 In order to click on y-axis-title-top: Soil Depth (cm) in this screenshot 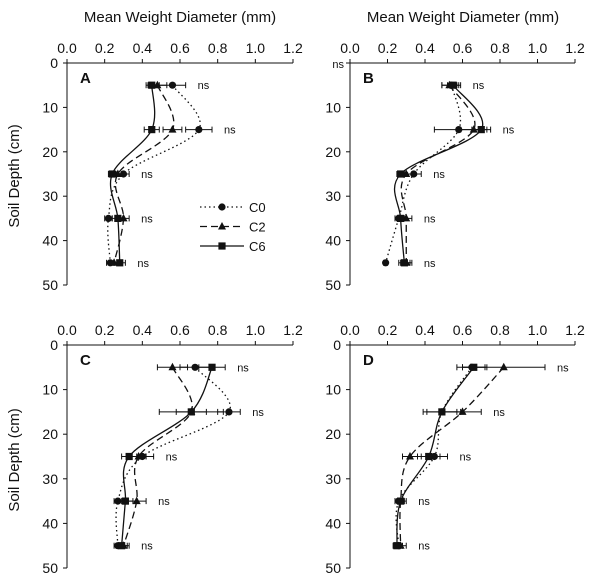, I will do `click(14, 175)`.